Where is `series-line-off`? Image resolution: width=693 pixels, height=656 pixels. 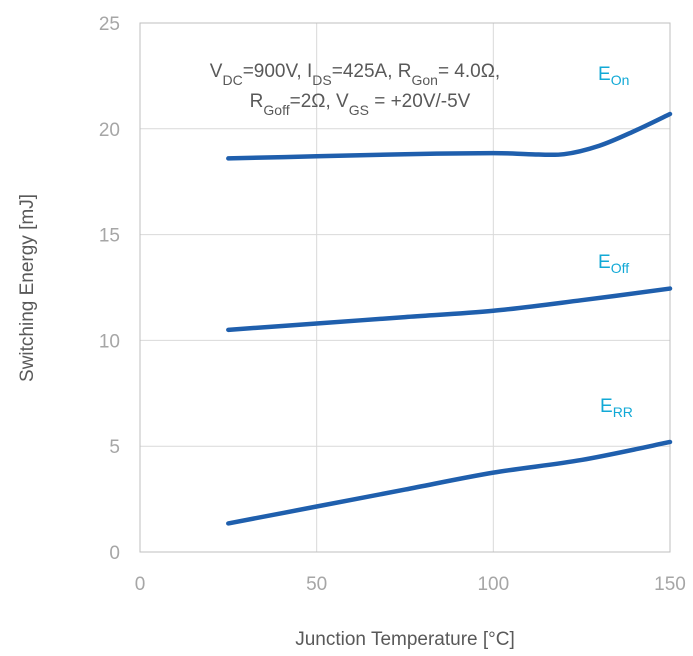 series-line-off is located at coordinates (449, 309).